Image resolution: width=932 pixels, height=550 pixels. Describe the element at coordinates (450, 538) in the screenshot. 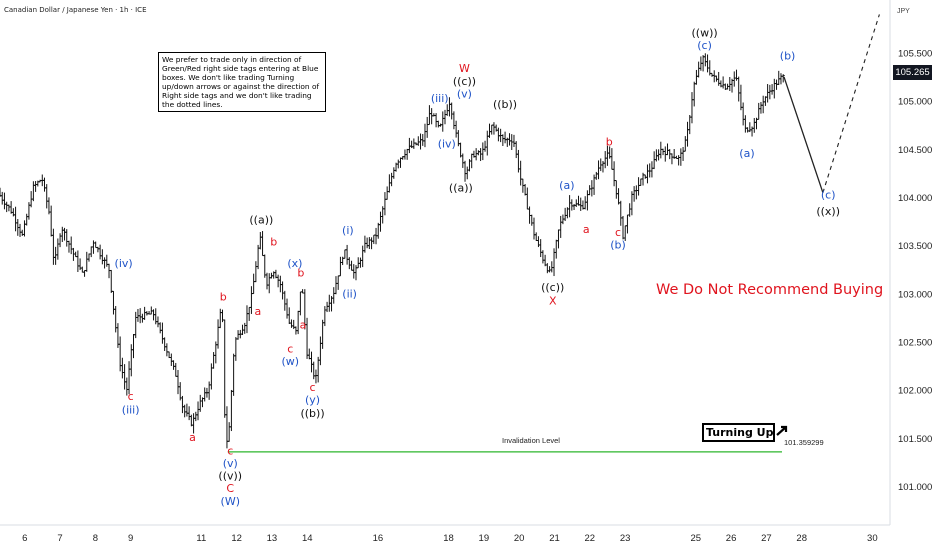

I see `time-axis: 6 7 8 9 11 12 13 14 16 18 19 20 21 22 23 25 26 27 28 30` at that location.